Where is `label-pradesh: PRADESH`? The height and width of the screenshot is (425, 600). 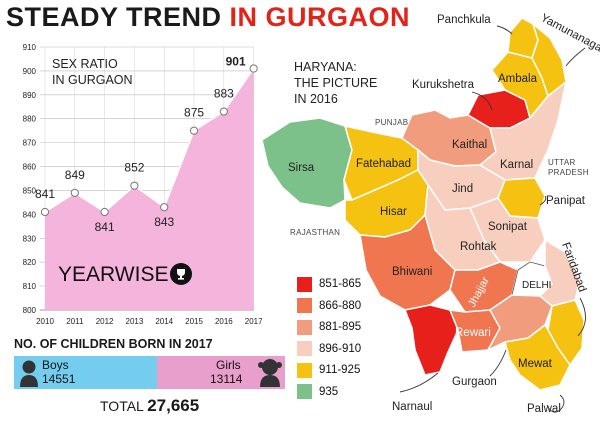
label-pradesh: PRADESH is located at coordinates (568, 172).